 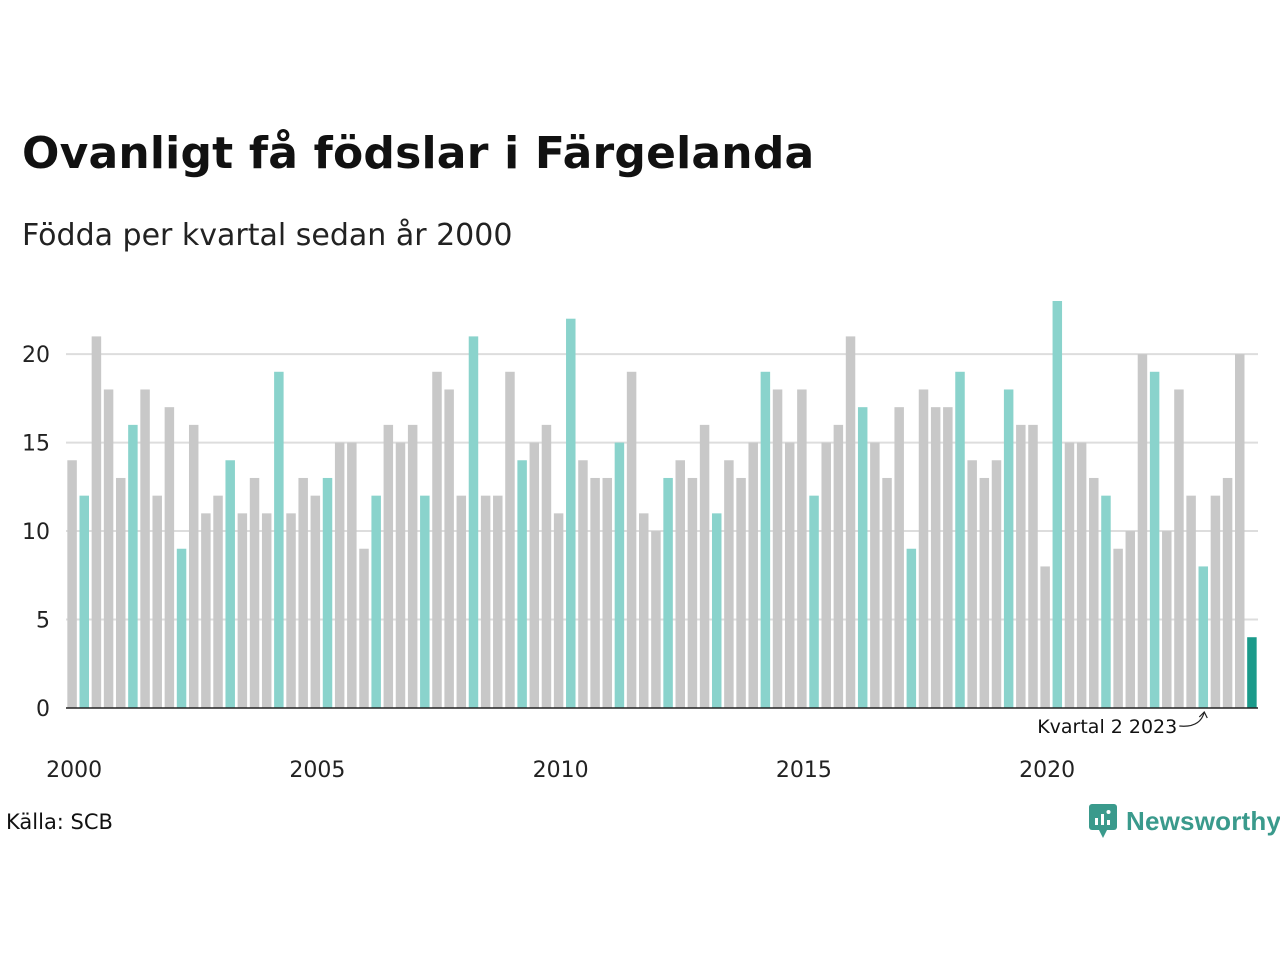 I want to click on chart-subtitle: Födda per kvartal sedan år 2000, so click(x=267, y=235).